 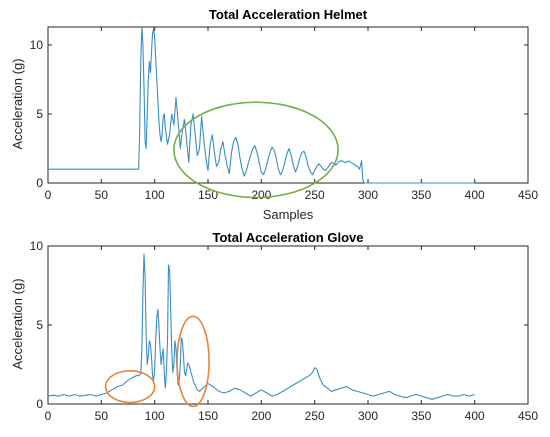 I want to click on helmet-x-tick-label-9: 450, so click(x=528, y=195).